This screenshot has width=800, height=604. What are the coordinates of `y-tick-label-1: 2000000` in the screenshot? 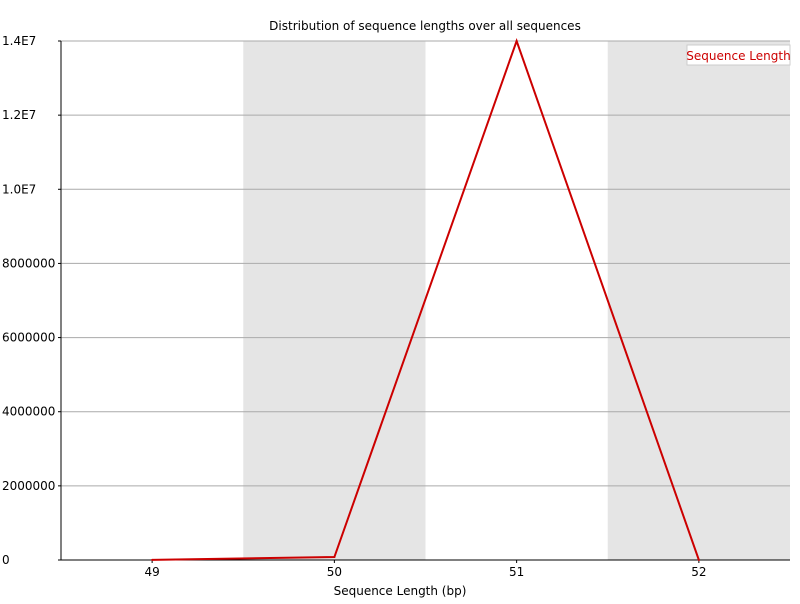 It's located at (28, 486).